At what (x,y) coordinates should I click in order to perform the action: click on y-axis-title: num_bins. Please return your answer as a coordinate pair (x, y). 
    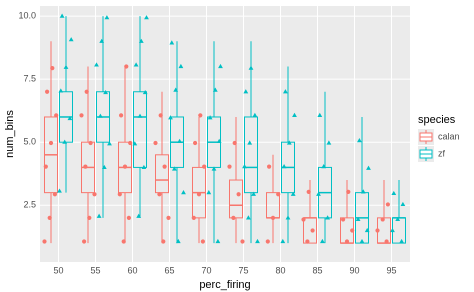
    Looking at the image, I should click on (10, 134).